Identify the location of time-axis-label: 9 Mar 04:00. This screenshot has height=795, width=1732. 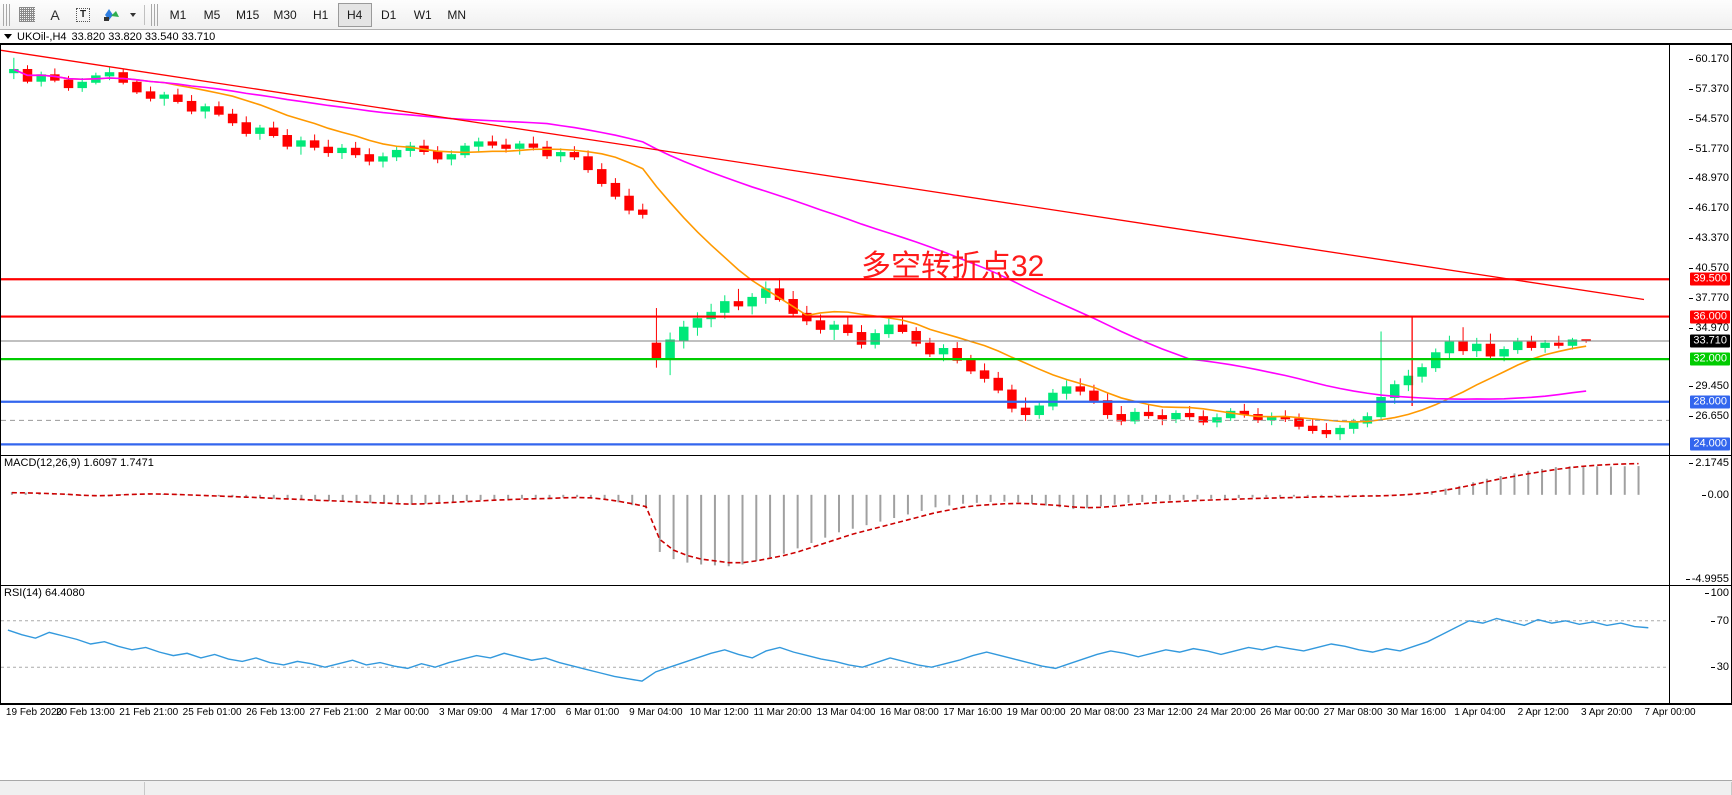
(656, 712).